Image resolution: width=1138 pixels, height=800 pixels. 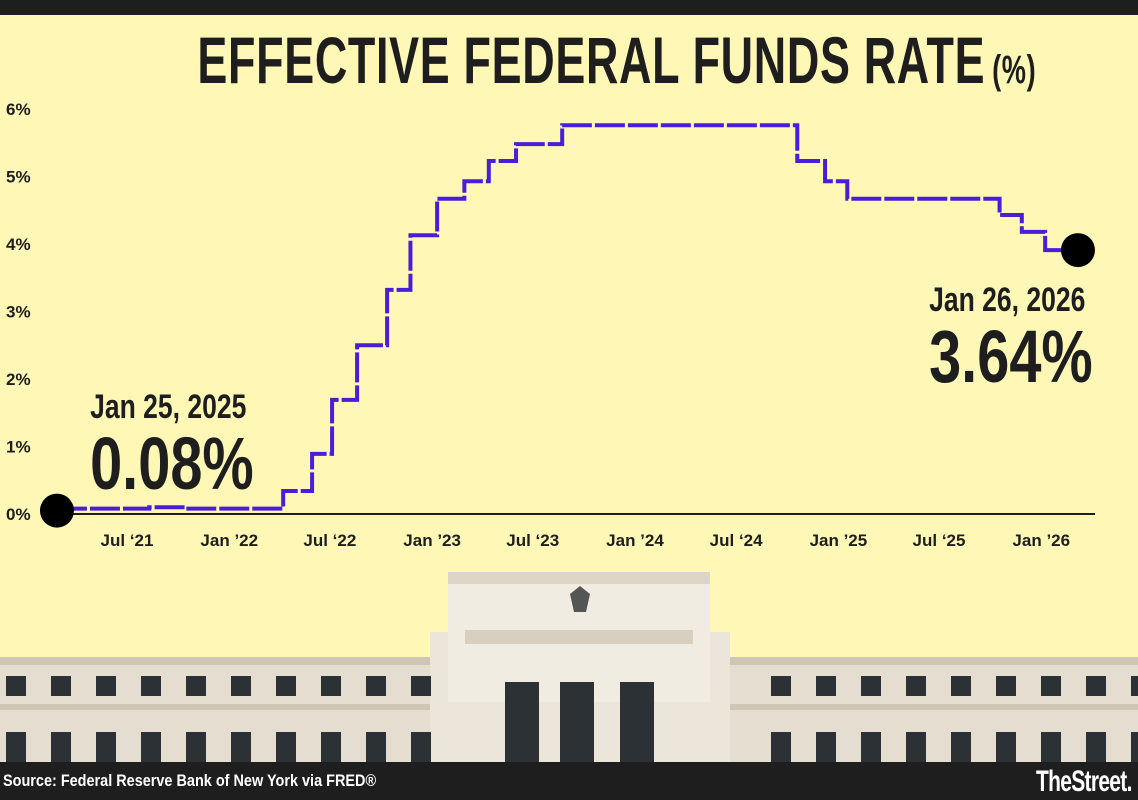 What do you see at coordinates (168, 407) in the screenshot?
I see `start-date-label: Jan 25, 2025` at bounding box center [168, 407].